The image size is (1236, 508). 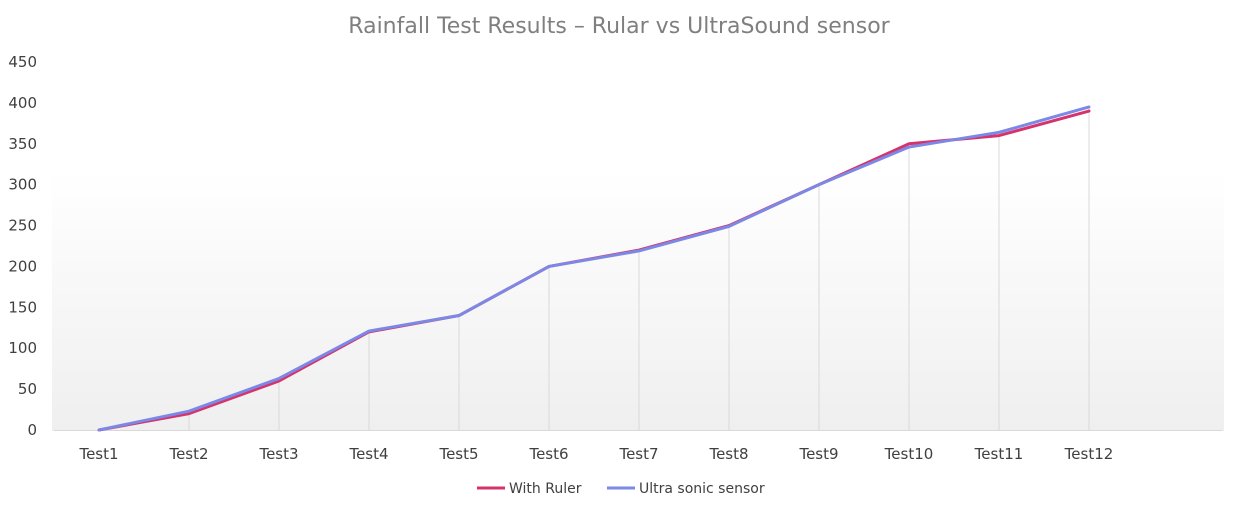 I want to click on y-tick-label-0: 0, so click(x=32, y=430).